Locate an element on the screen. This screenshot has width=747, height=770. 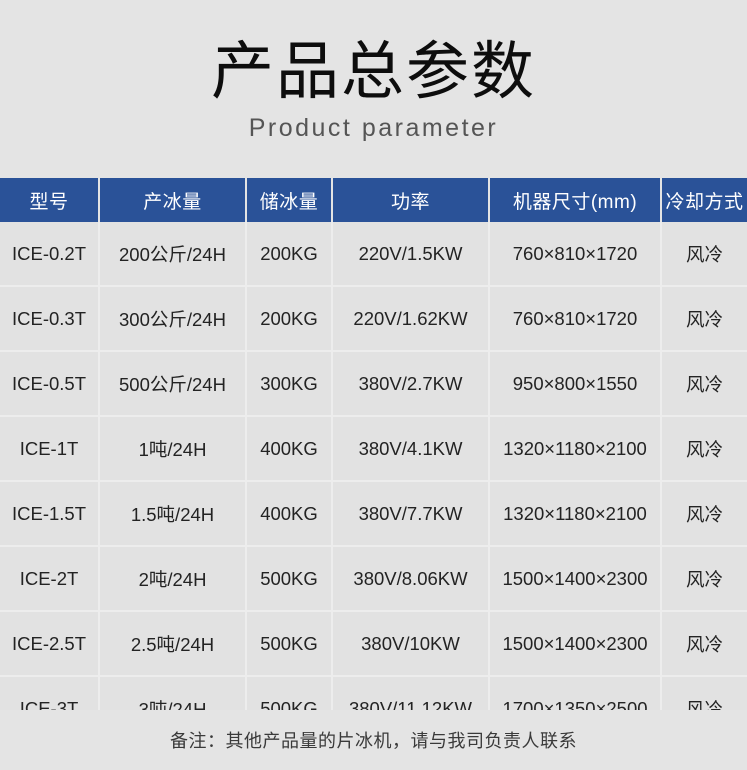
column-header-machine-size: 机器尺寸(mm) is located at coordinates (576, 200).